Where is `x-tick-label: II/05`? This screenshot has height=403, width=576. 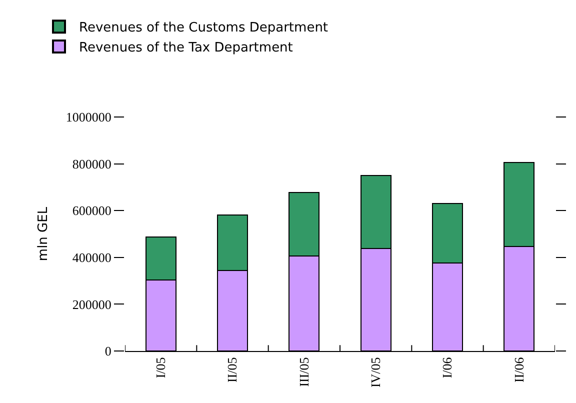 x-tick-label: II/05 is located at coordinates (232, 369).